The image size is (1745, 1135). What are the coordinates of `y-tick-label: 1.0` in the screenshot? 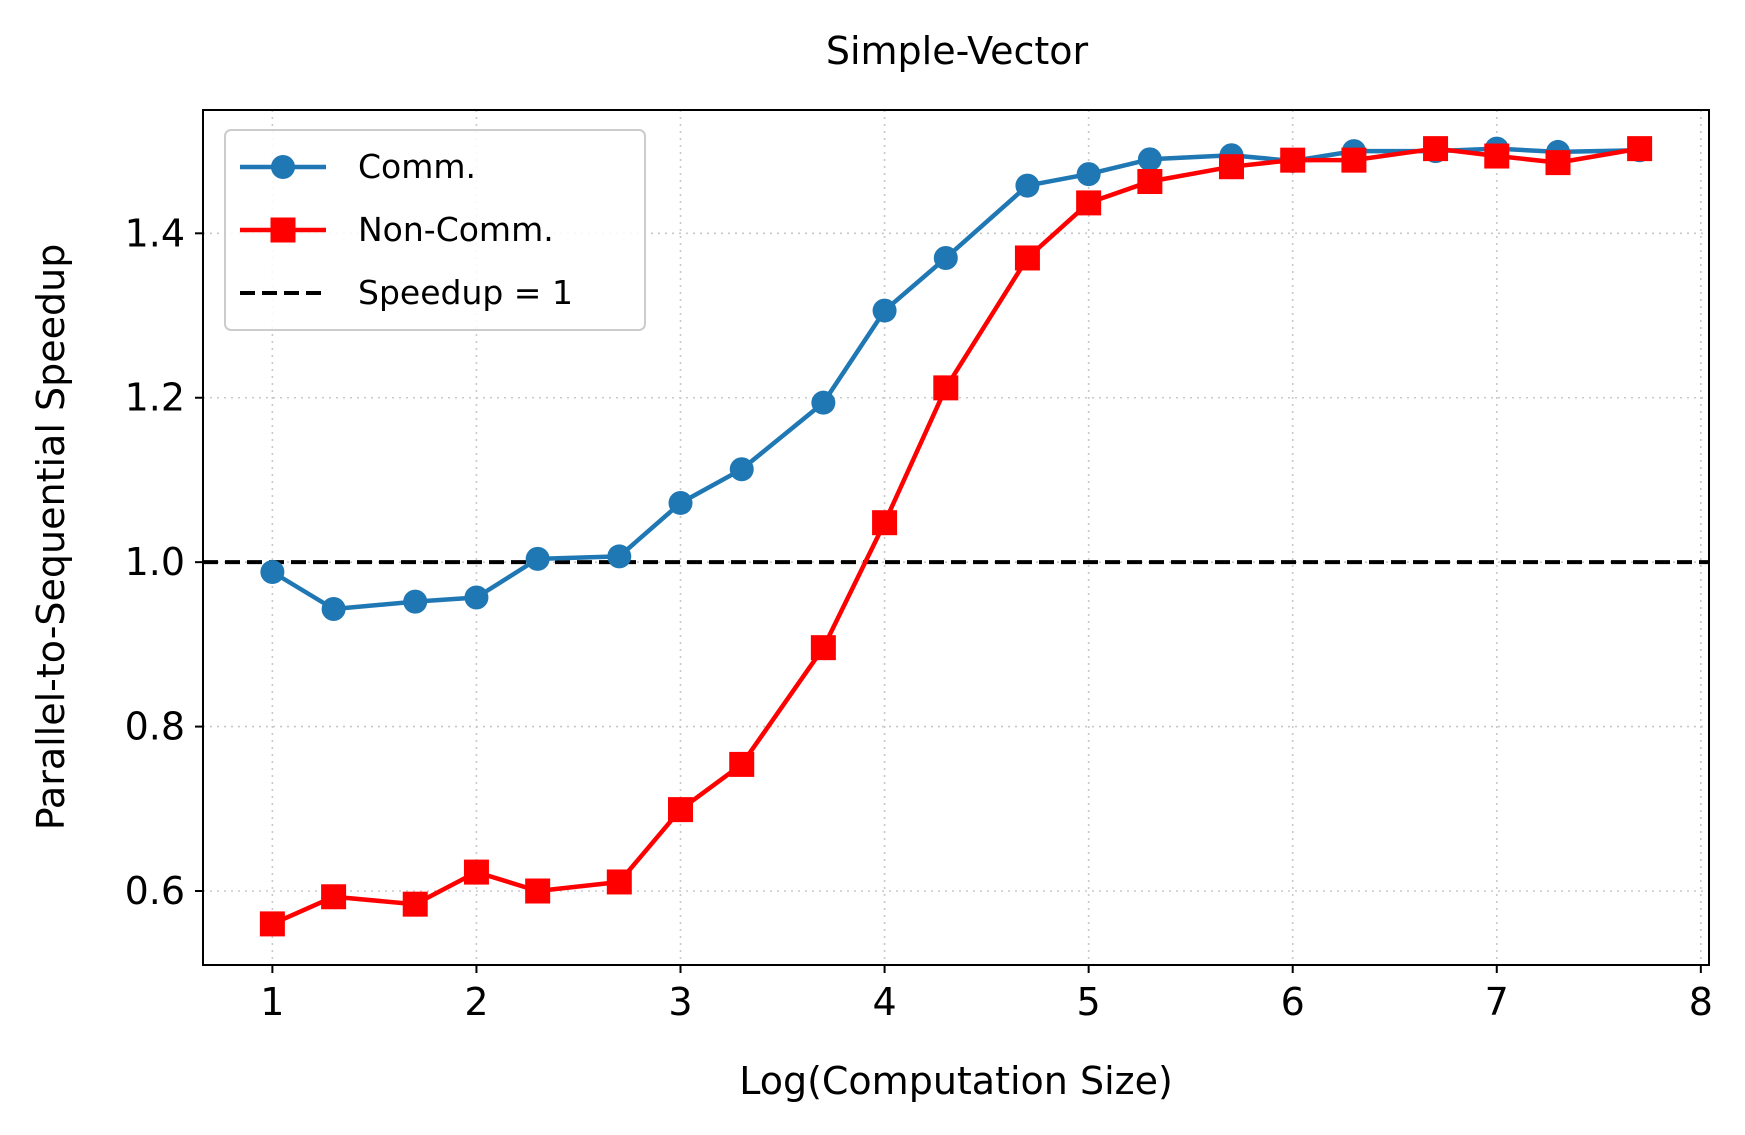 It's located at (155, 562).